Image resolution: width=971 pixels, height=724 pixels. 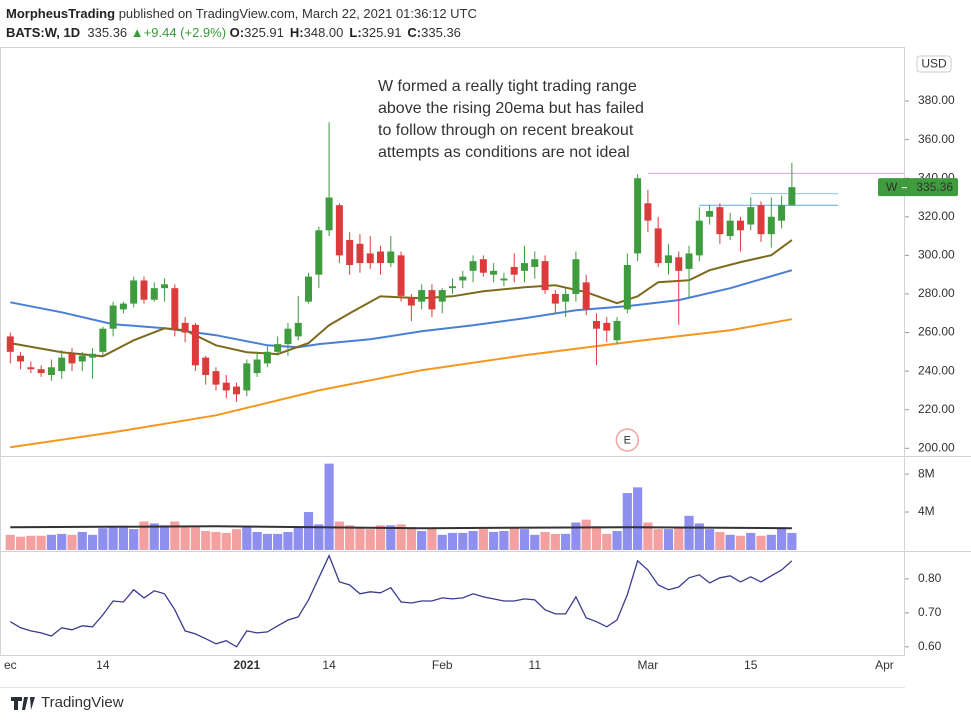 What do you see at coordinates (936, 332) in the screenshot?
I see `y-tick-label: 260.00` at bounding box center [936, 332].